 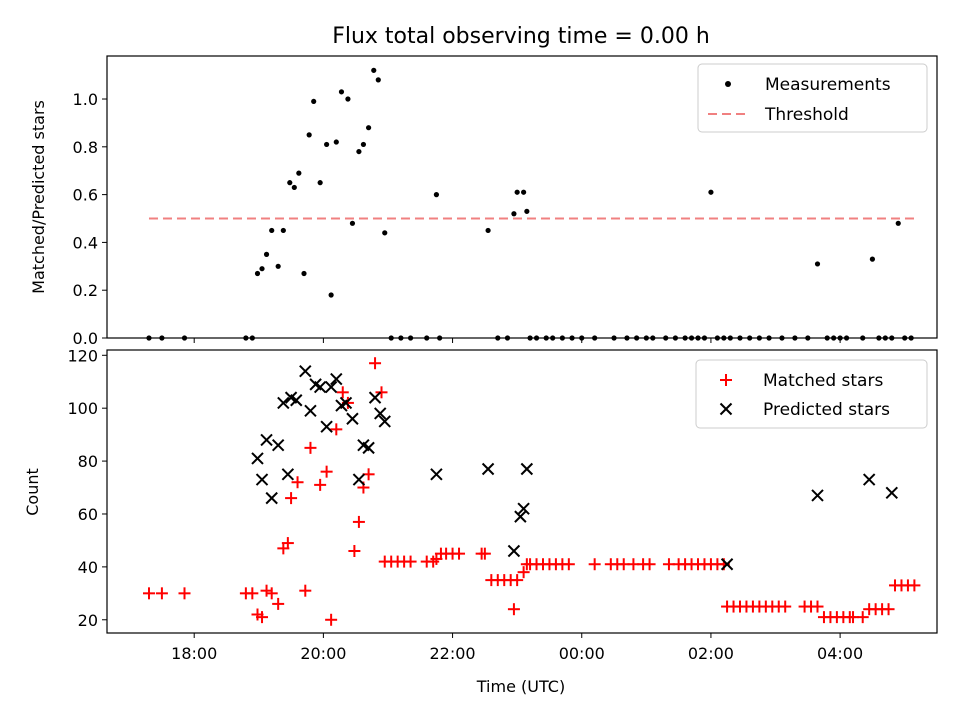 I want to click on bottom-y-axis-label: Count, so click(x=32, y=492).